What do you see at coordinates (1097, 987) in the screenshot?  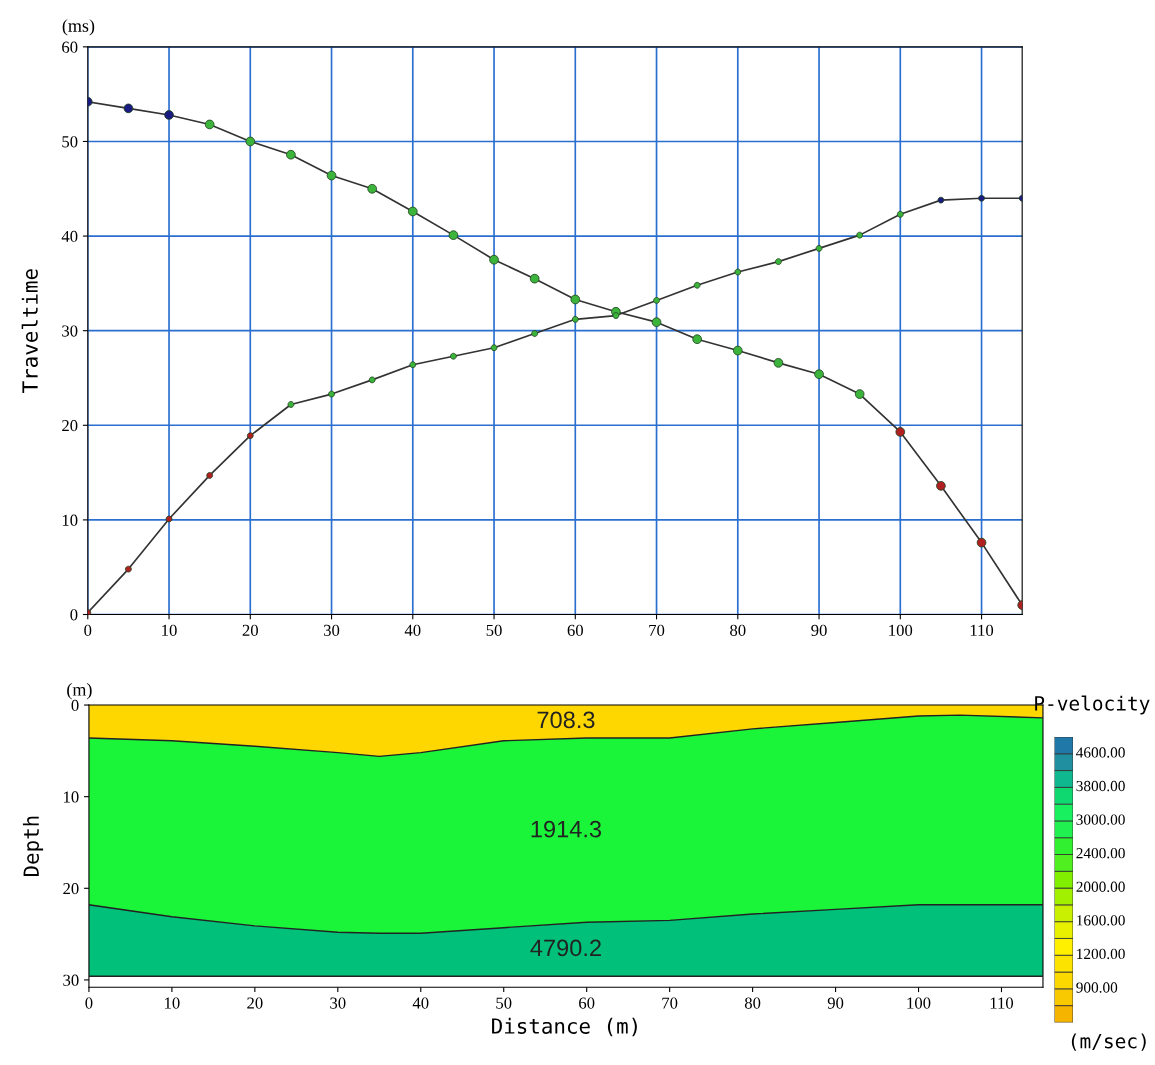 I see `text: 900.00` at bounding box center [1097, 987].